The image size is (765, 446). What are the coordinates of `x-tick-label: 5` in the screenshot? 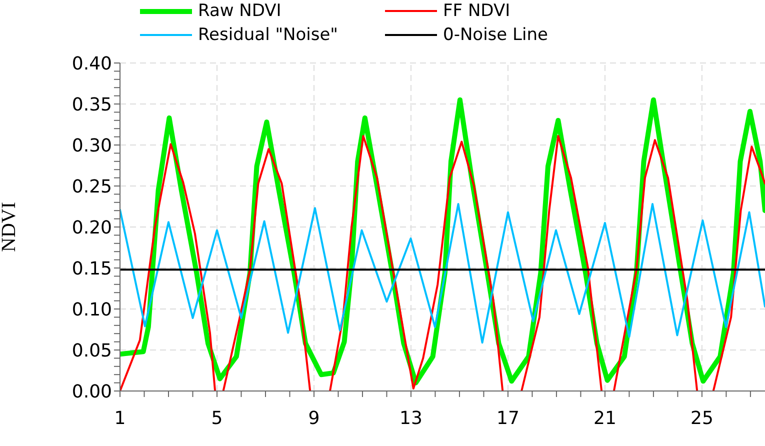 It's located at (217, 418).